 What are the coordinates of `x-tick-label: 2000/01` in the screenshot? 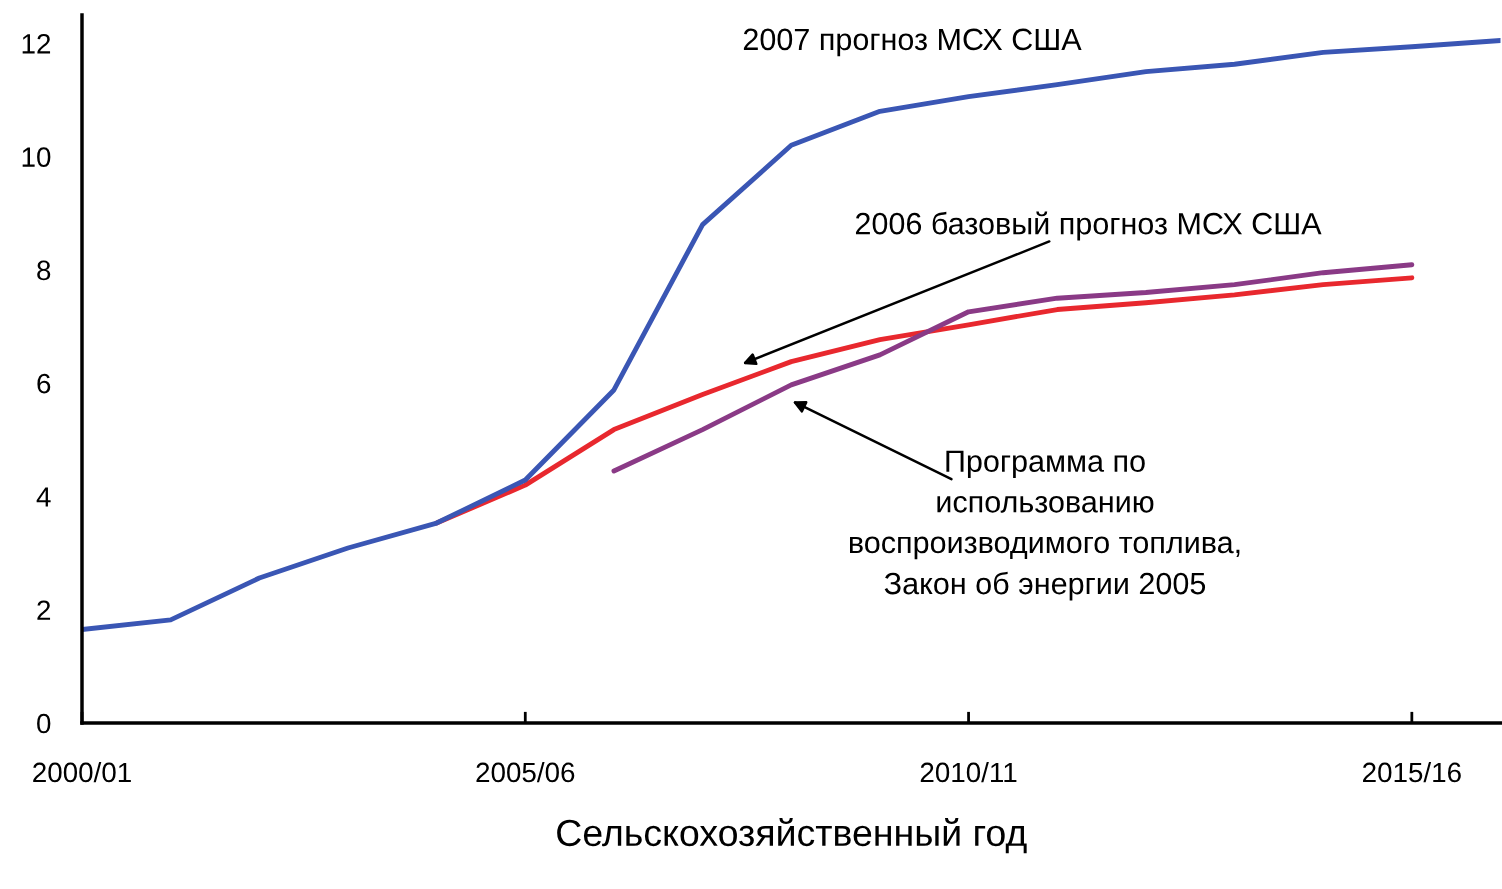 It's located at (82, 772).